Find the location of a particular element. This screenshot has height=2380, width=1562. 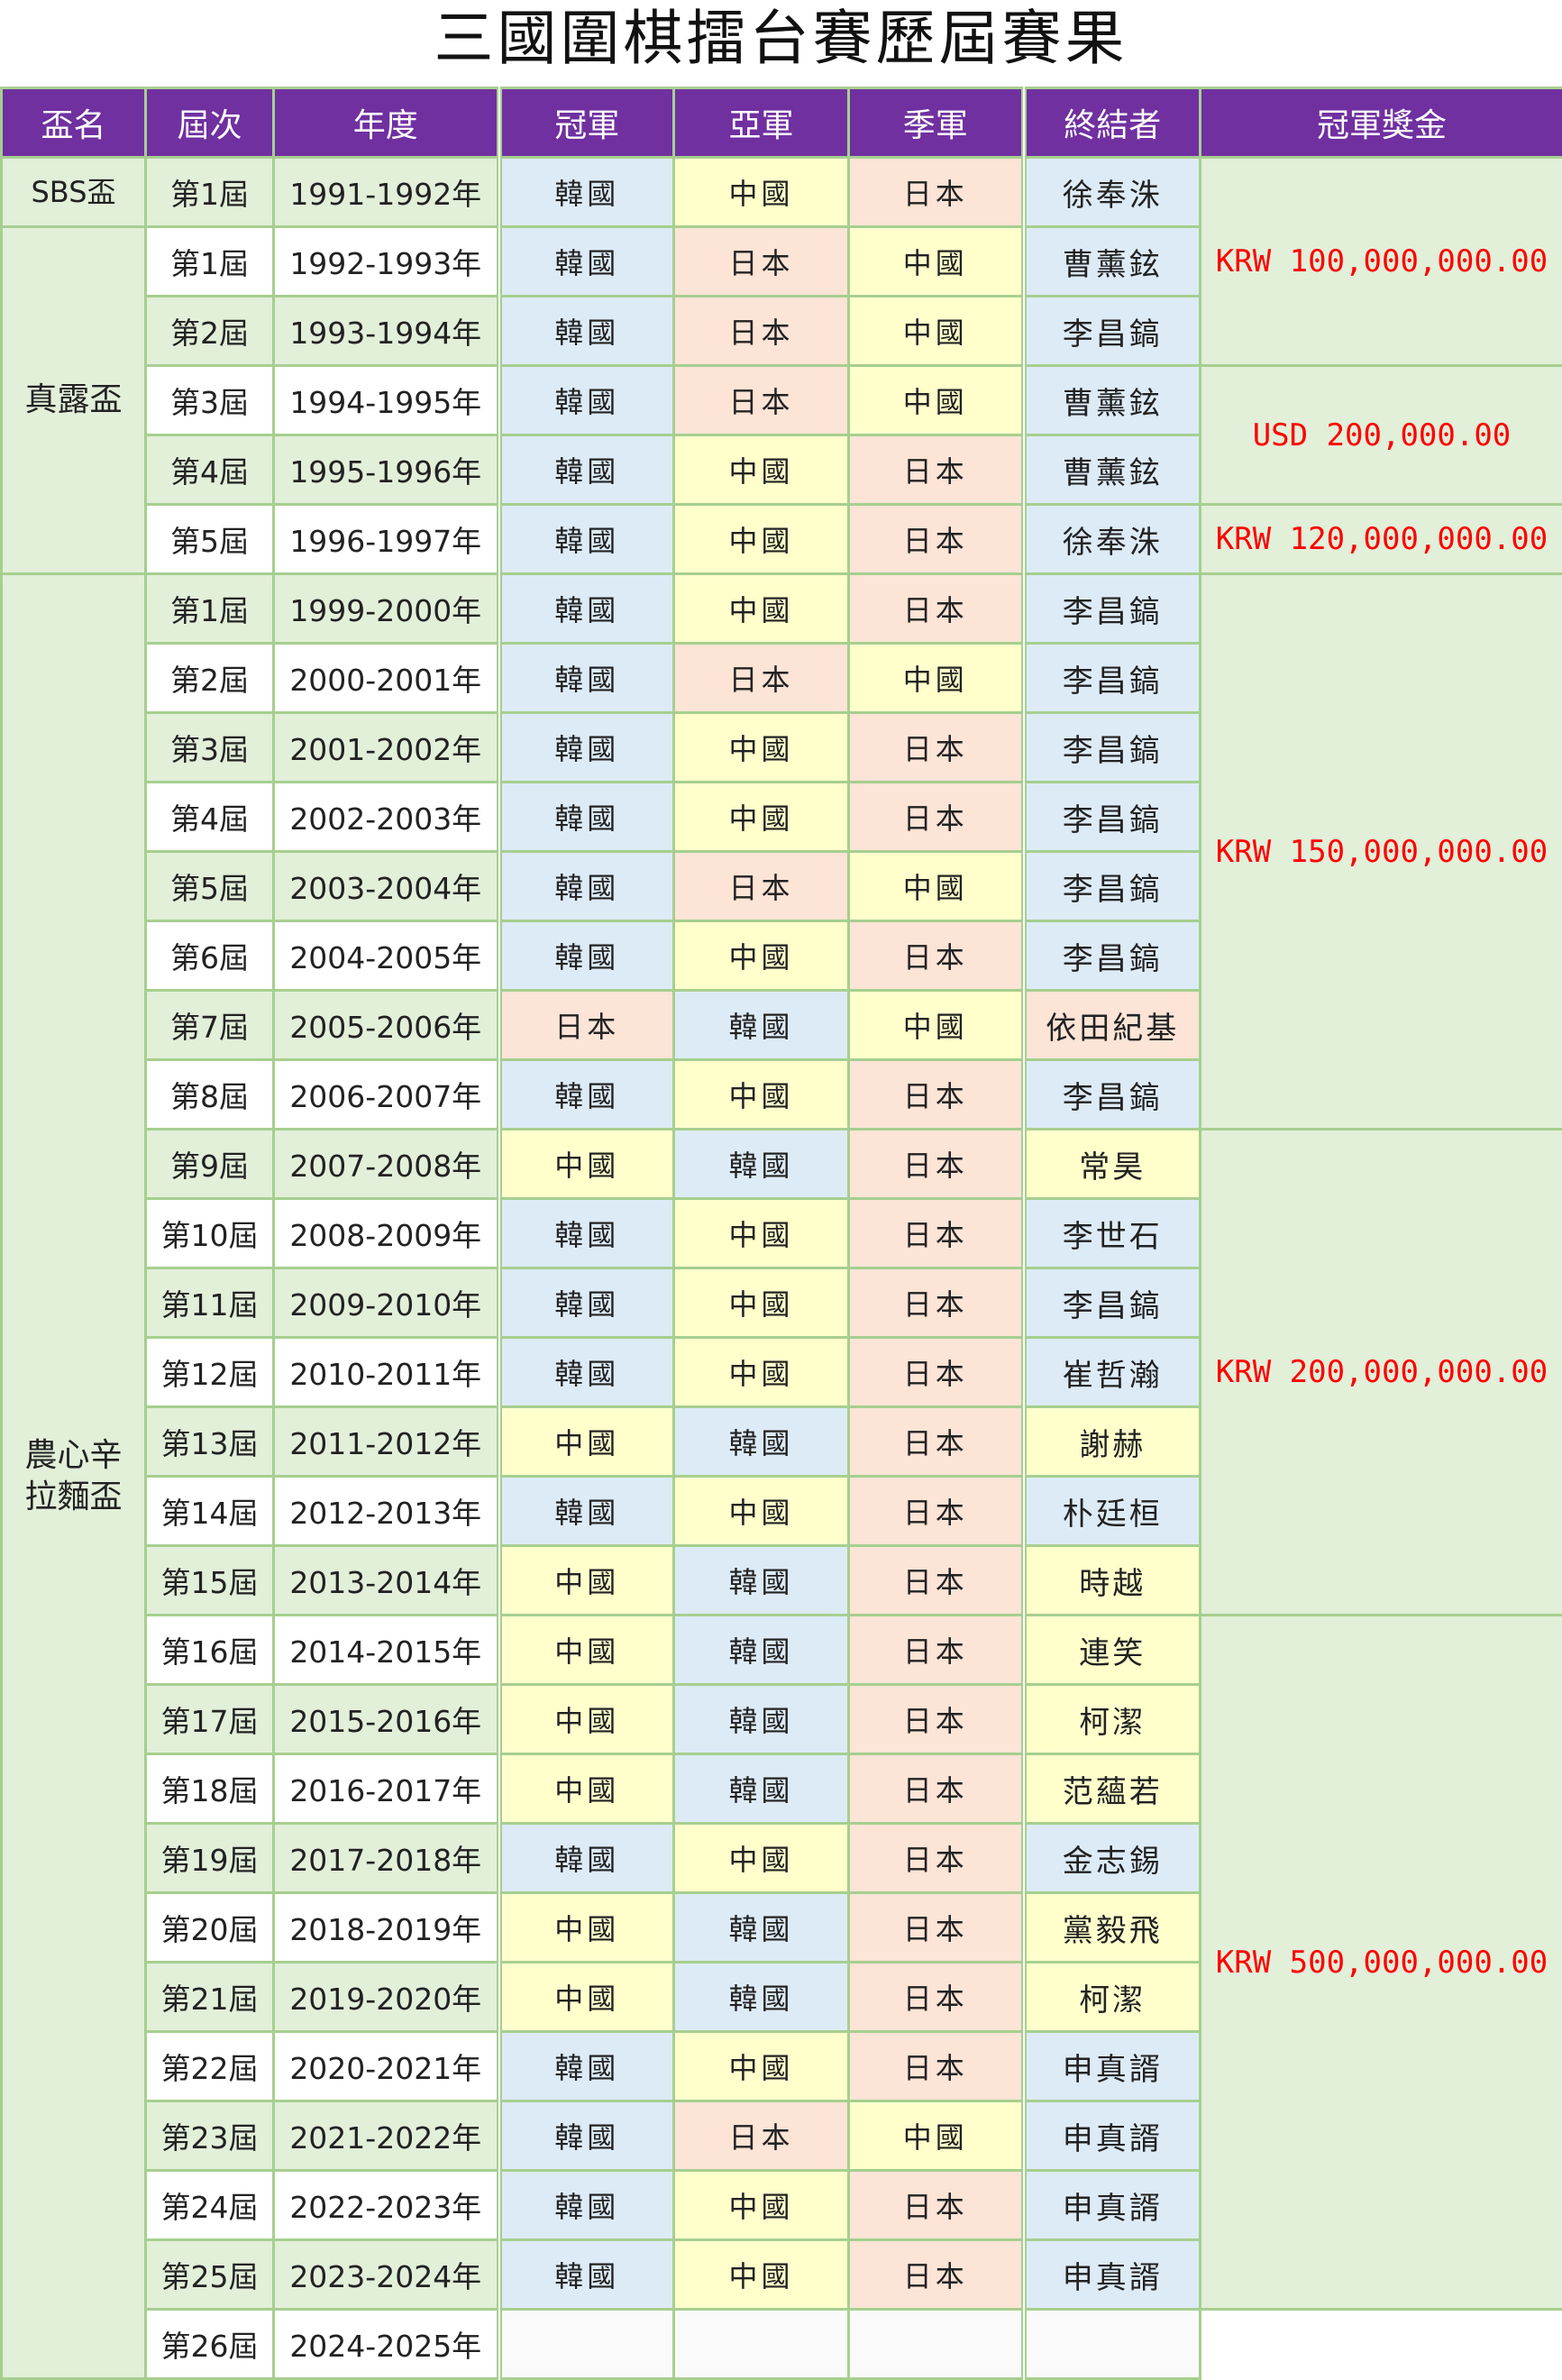

year-cell: 2023-2024年 is located at coordinates (387, 2275).